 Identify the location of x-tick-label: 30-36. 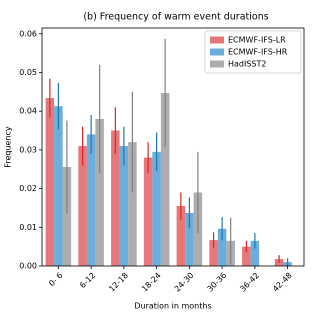
(217, 282).